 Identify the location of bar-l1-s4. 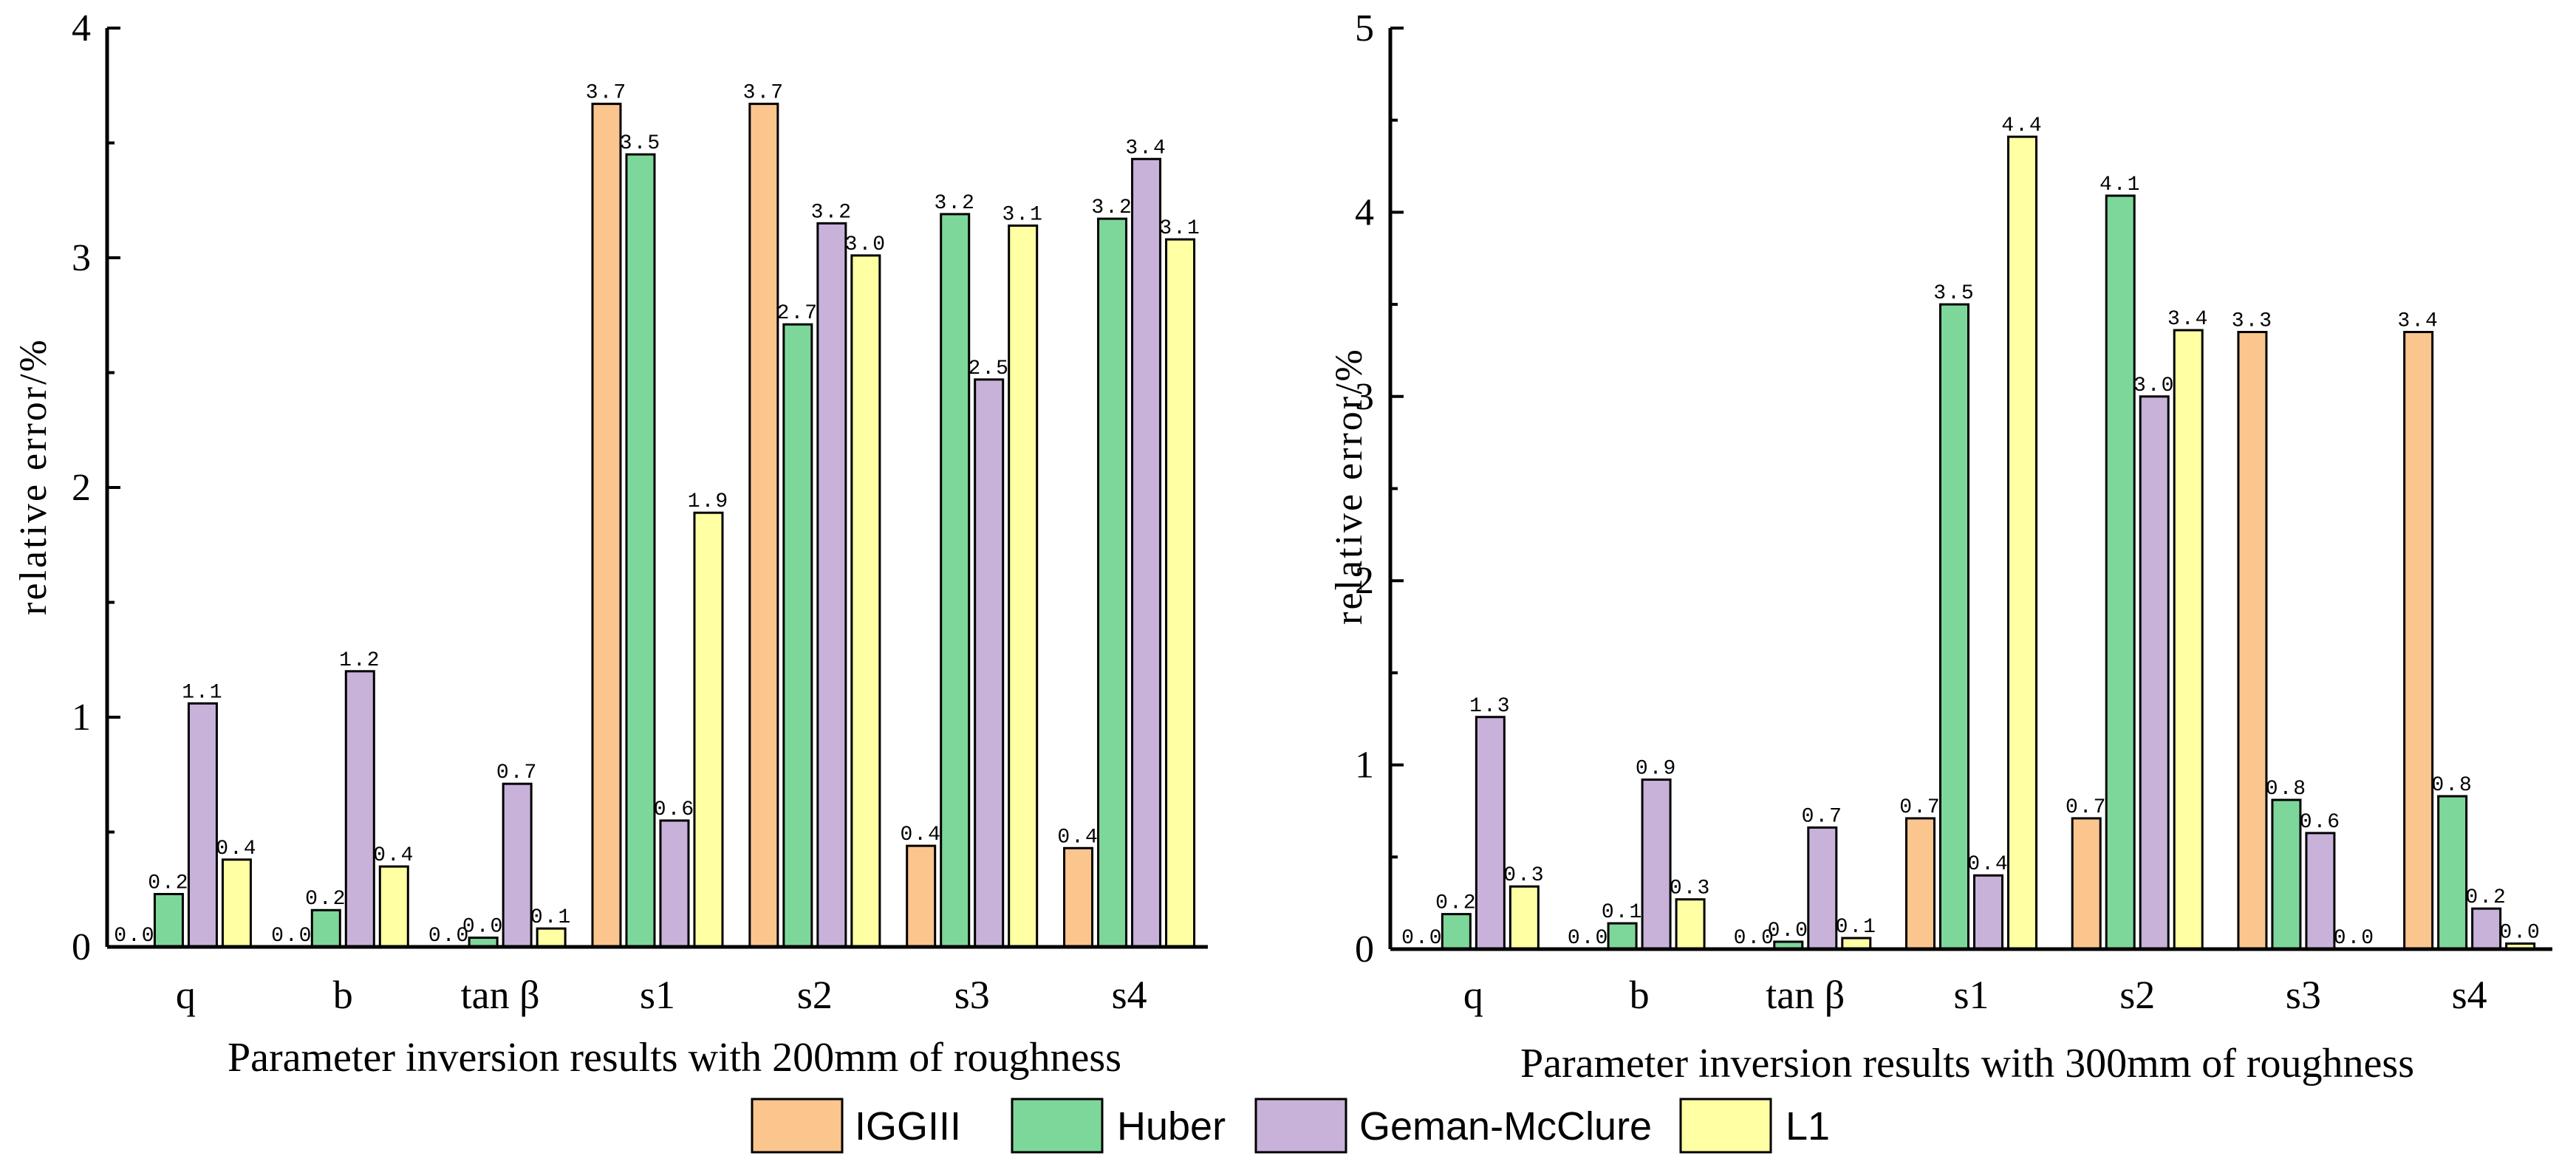
(1180, 593).